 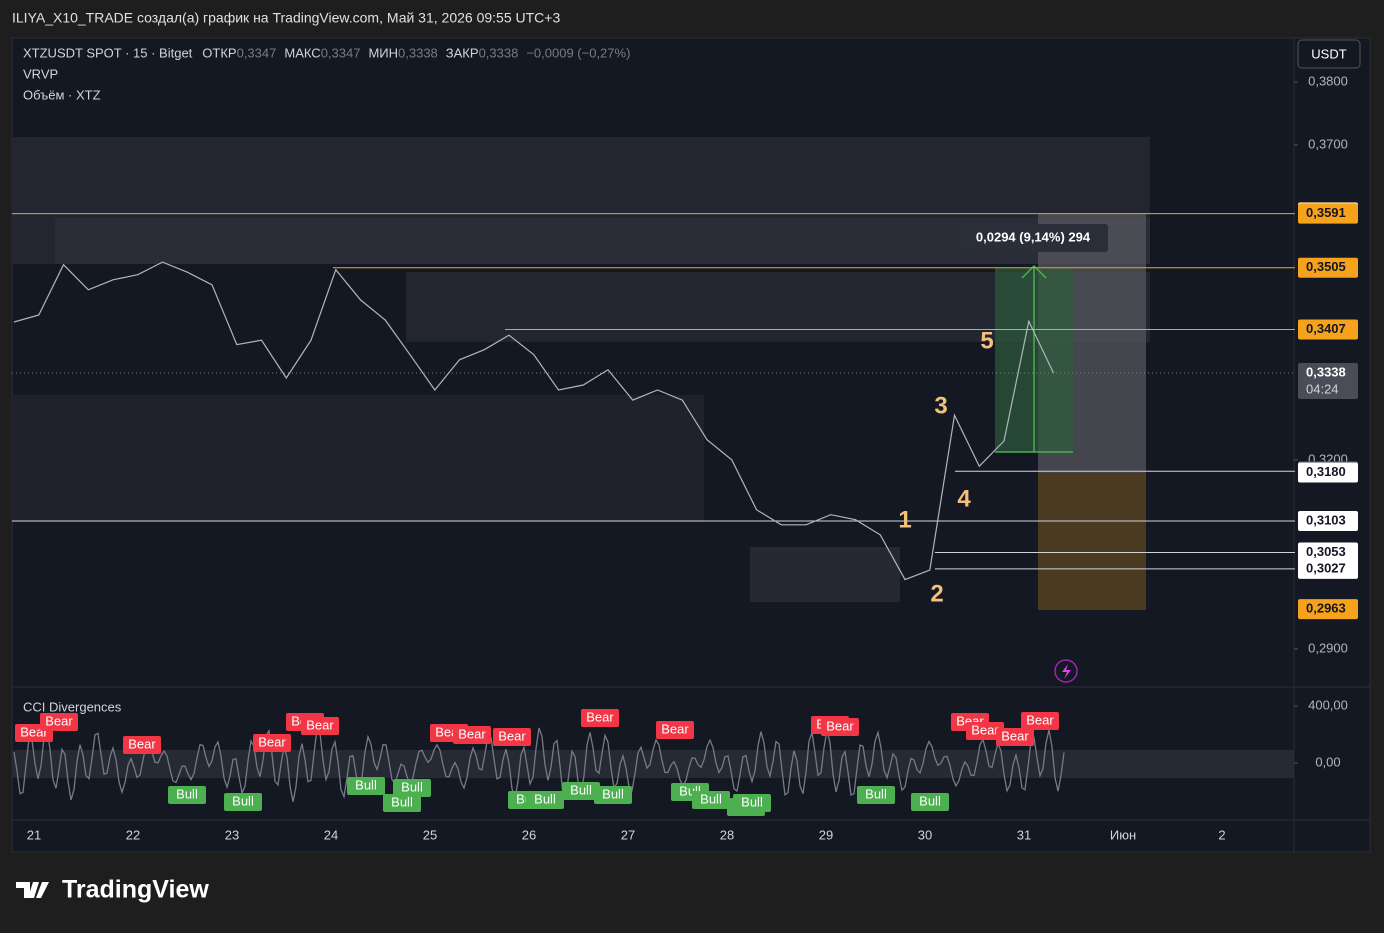 What do you see at coordinates (1327, 761) in the screenshot?
I see `cci-tick-label: 0,00` at bounding box center [1327, 761].